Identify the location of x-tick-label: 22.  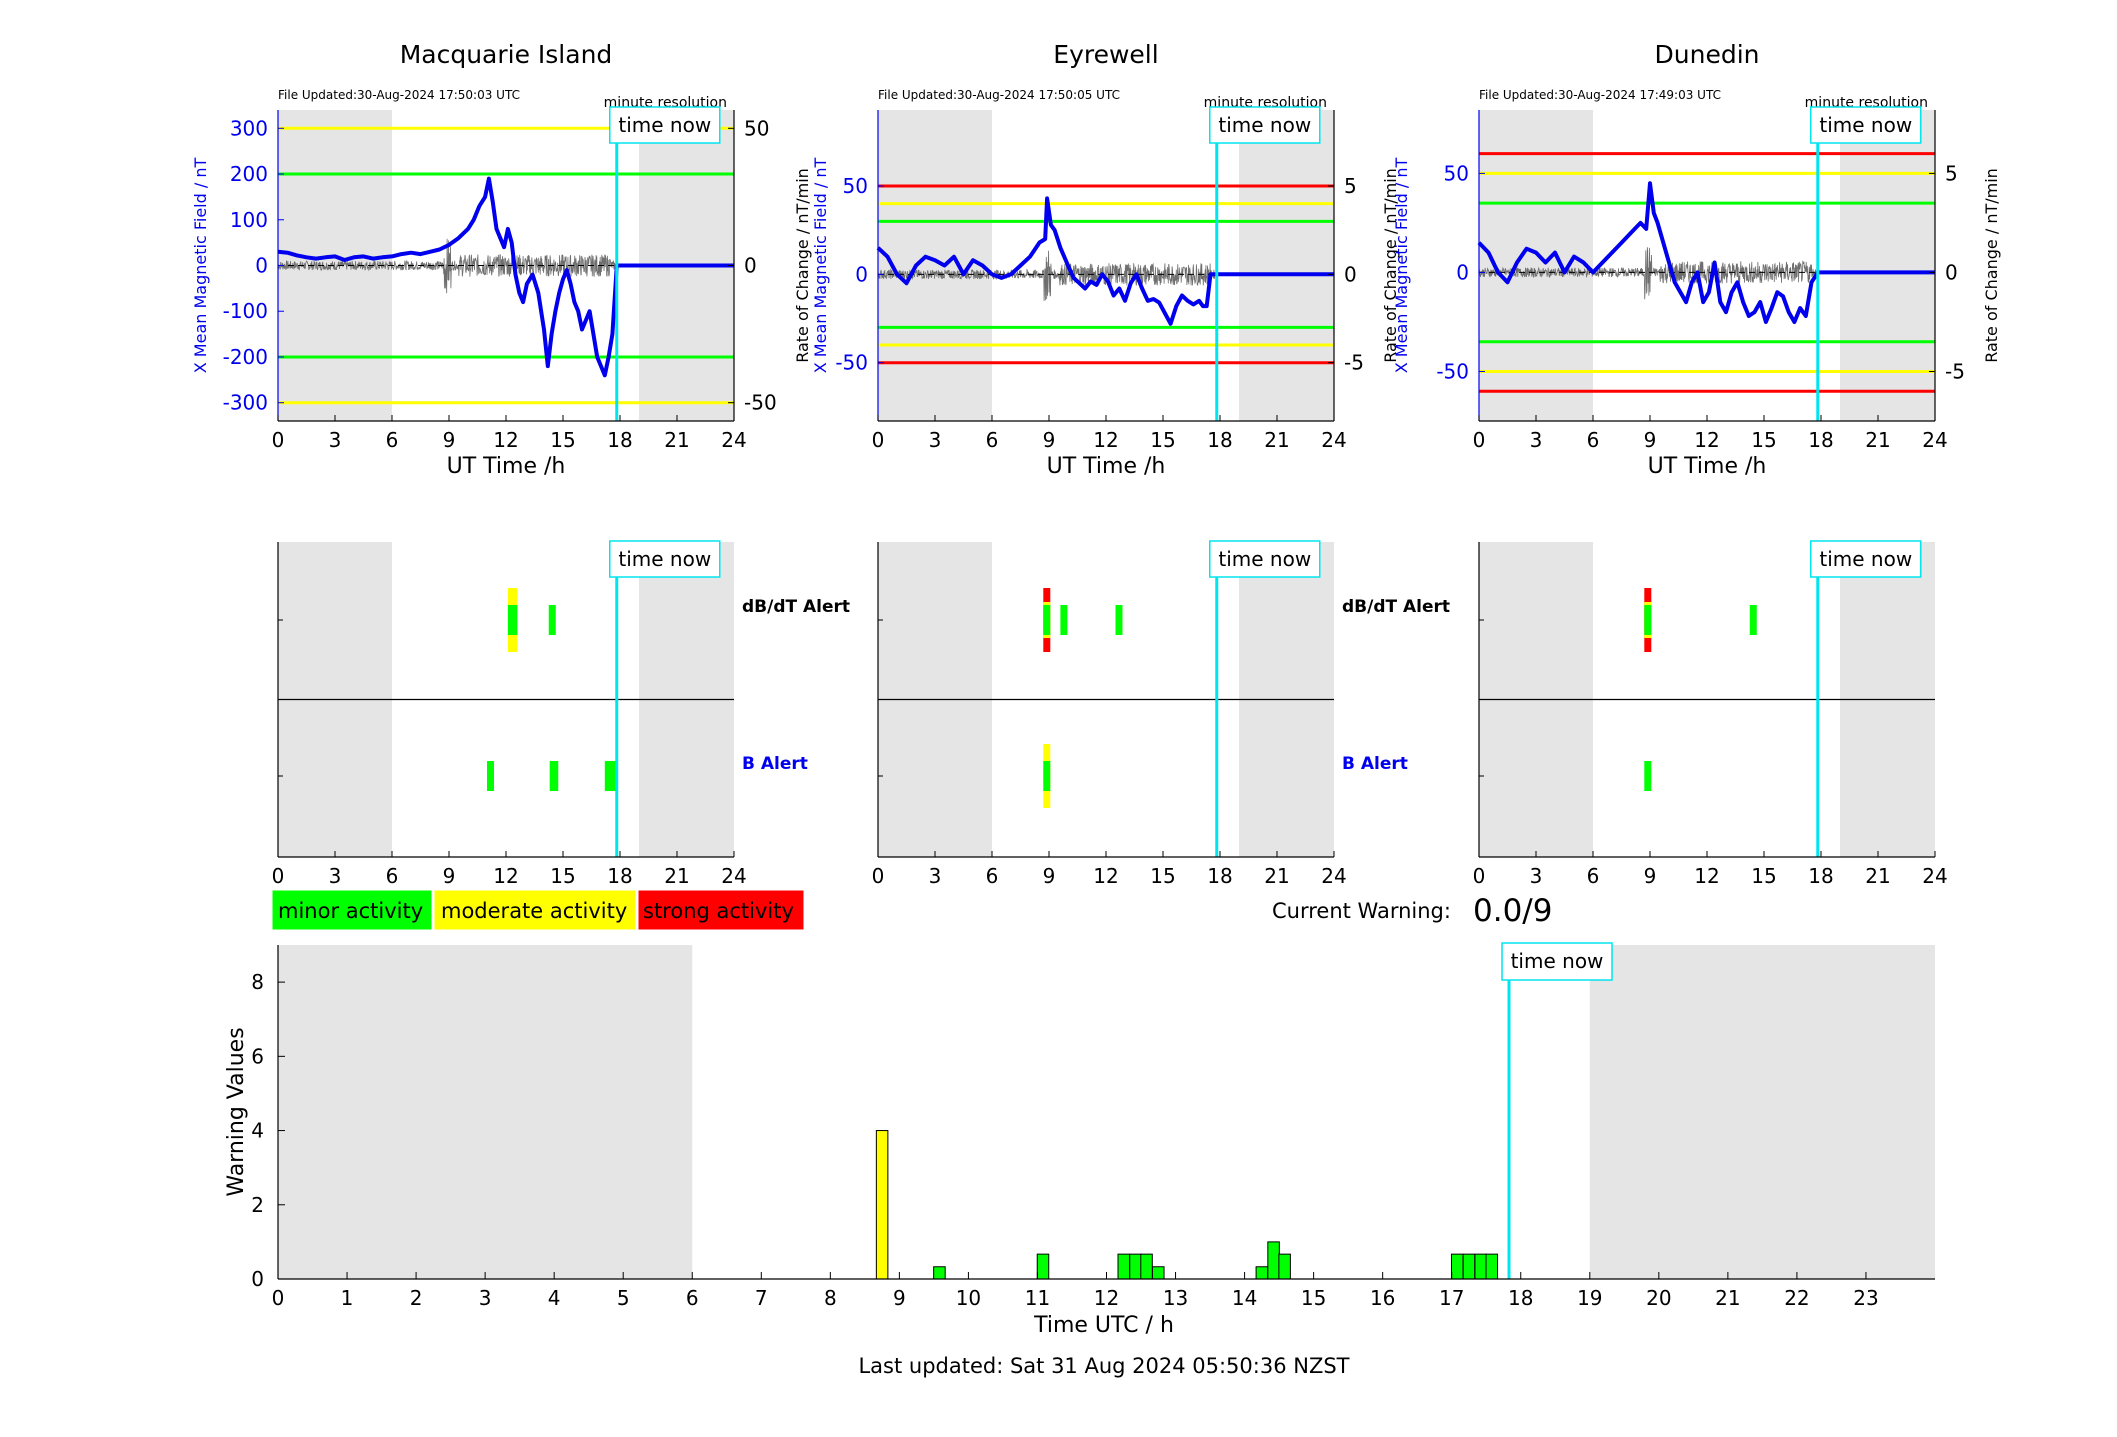
(1796, 1298).